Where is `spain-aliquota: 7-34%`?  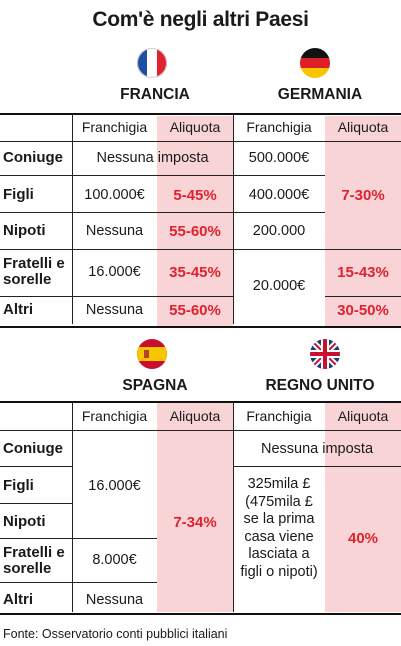 spain-aliquota: 7-34% is located at coordinates (195, 522).